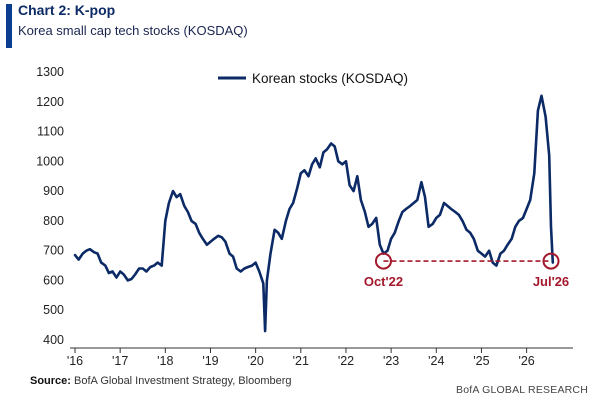 This screenshot has height=404, width=600. I want to click on x-tick-label: '16, so click(75, 361).